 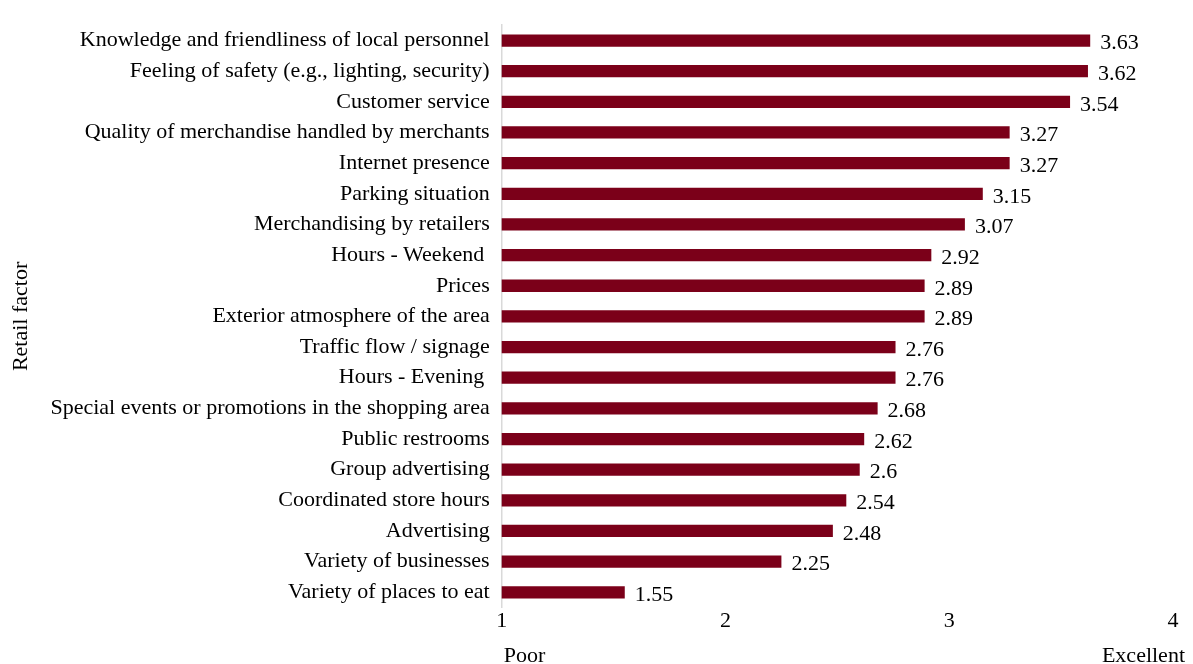 I want to click on y-tick-label: Advertising, so click(x=437, y=529).